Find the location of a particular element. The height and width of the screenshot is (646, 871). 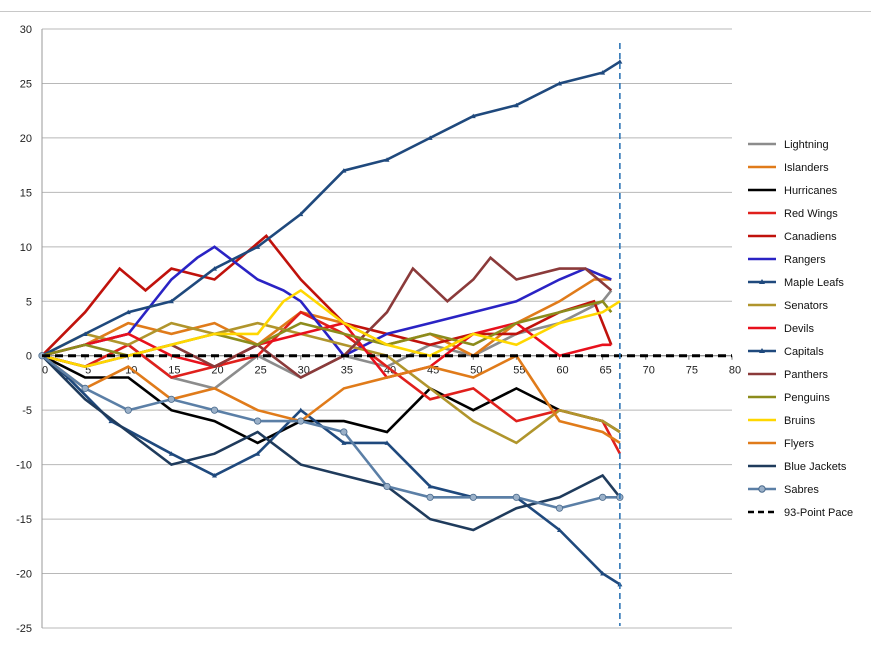

y-axis-ticks: 30 25 20 15 10 5 0 -5 -10 -15 -20 -25 is located at coordinates (24, 329).